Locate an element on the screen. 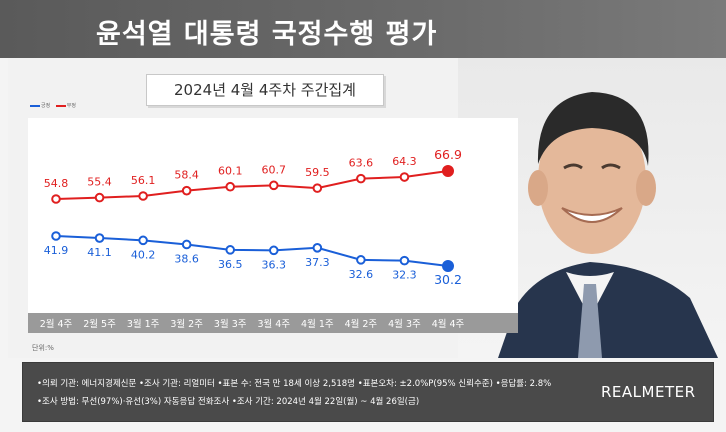  legend-item-negative: 부정 is located at coordinates (65, 106).